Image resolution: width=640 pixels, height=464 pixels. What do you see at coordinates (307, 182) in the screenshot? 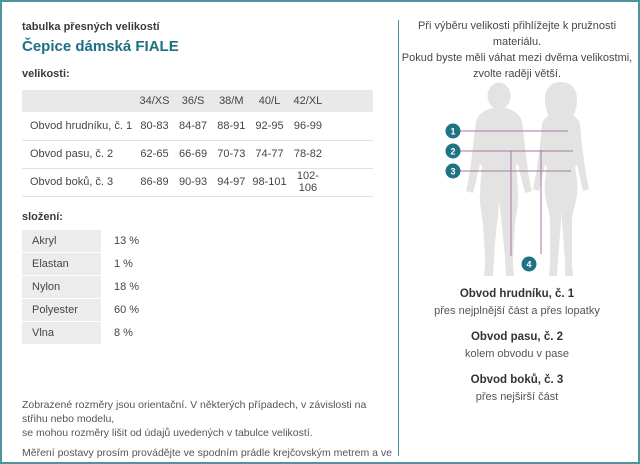
I see `size-value: 102-106` at bounding box center [307, 182].